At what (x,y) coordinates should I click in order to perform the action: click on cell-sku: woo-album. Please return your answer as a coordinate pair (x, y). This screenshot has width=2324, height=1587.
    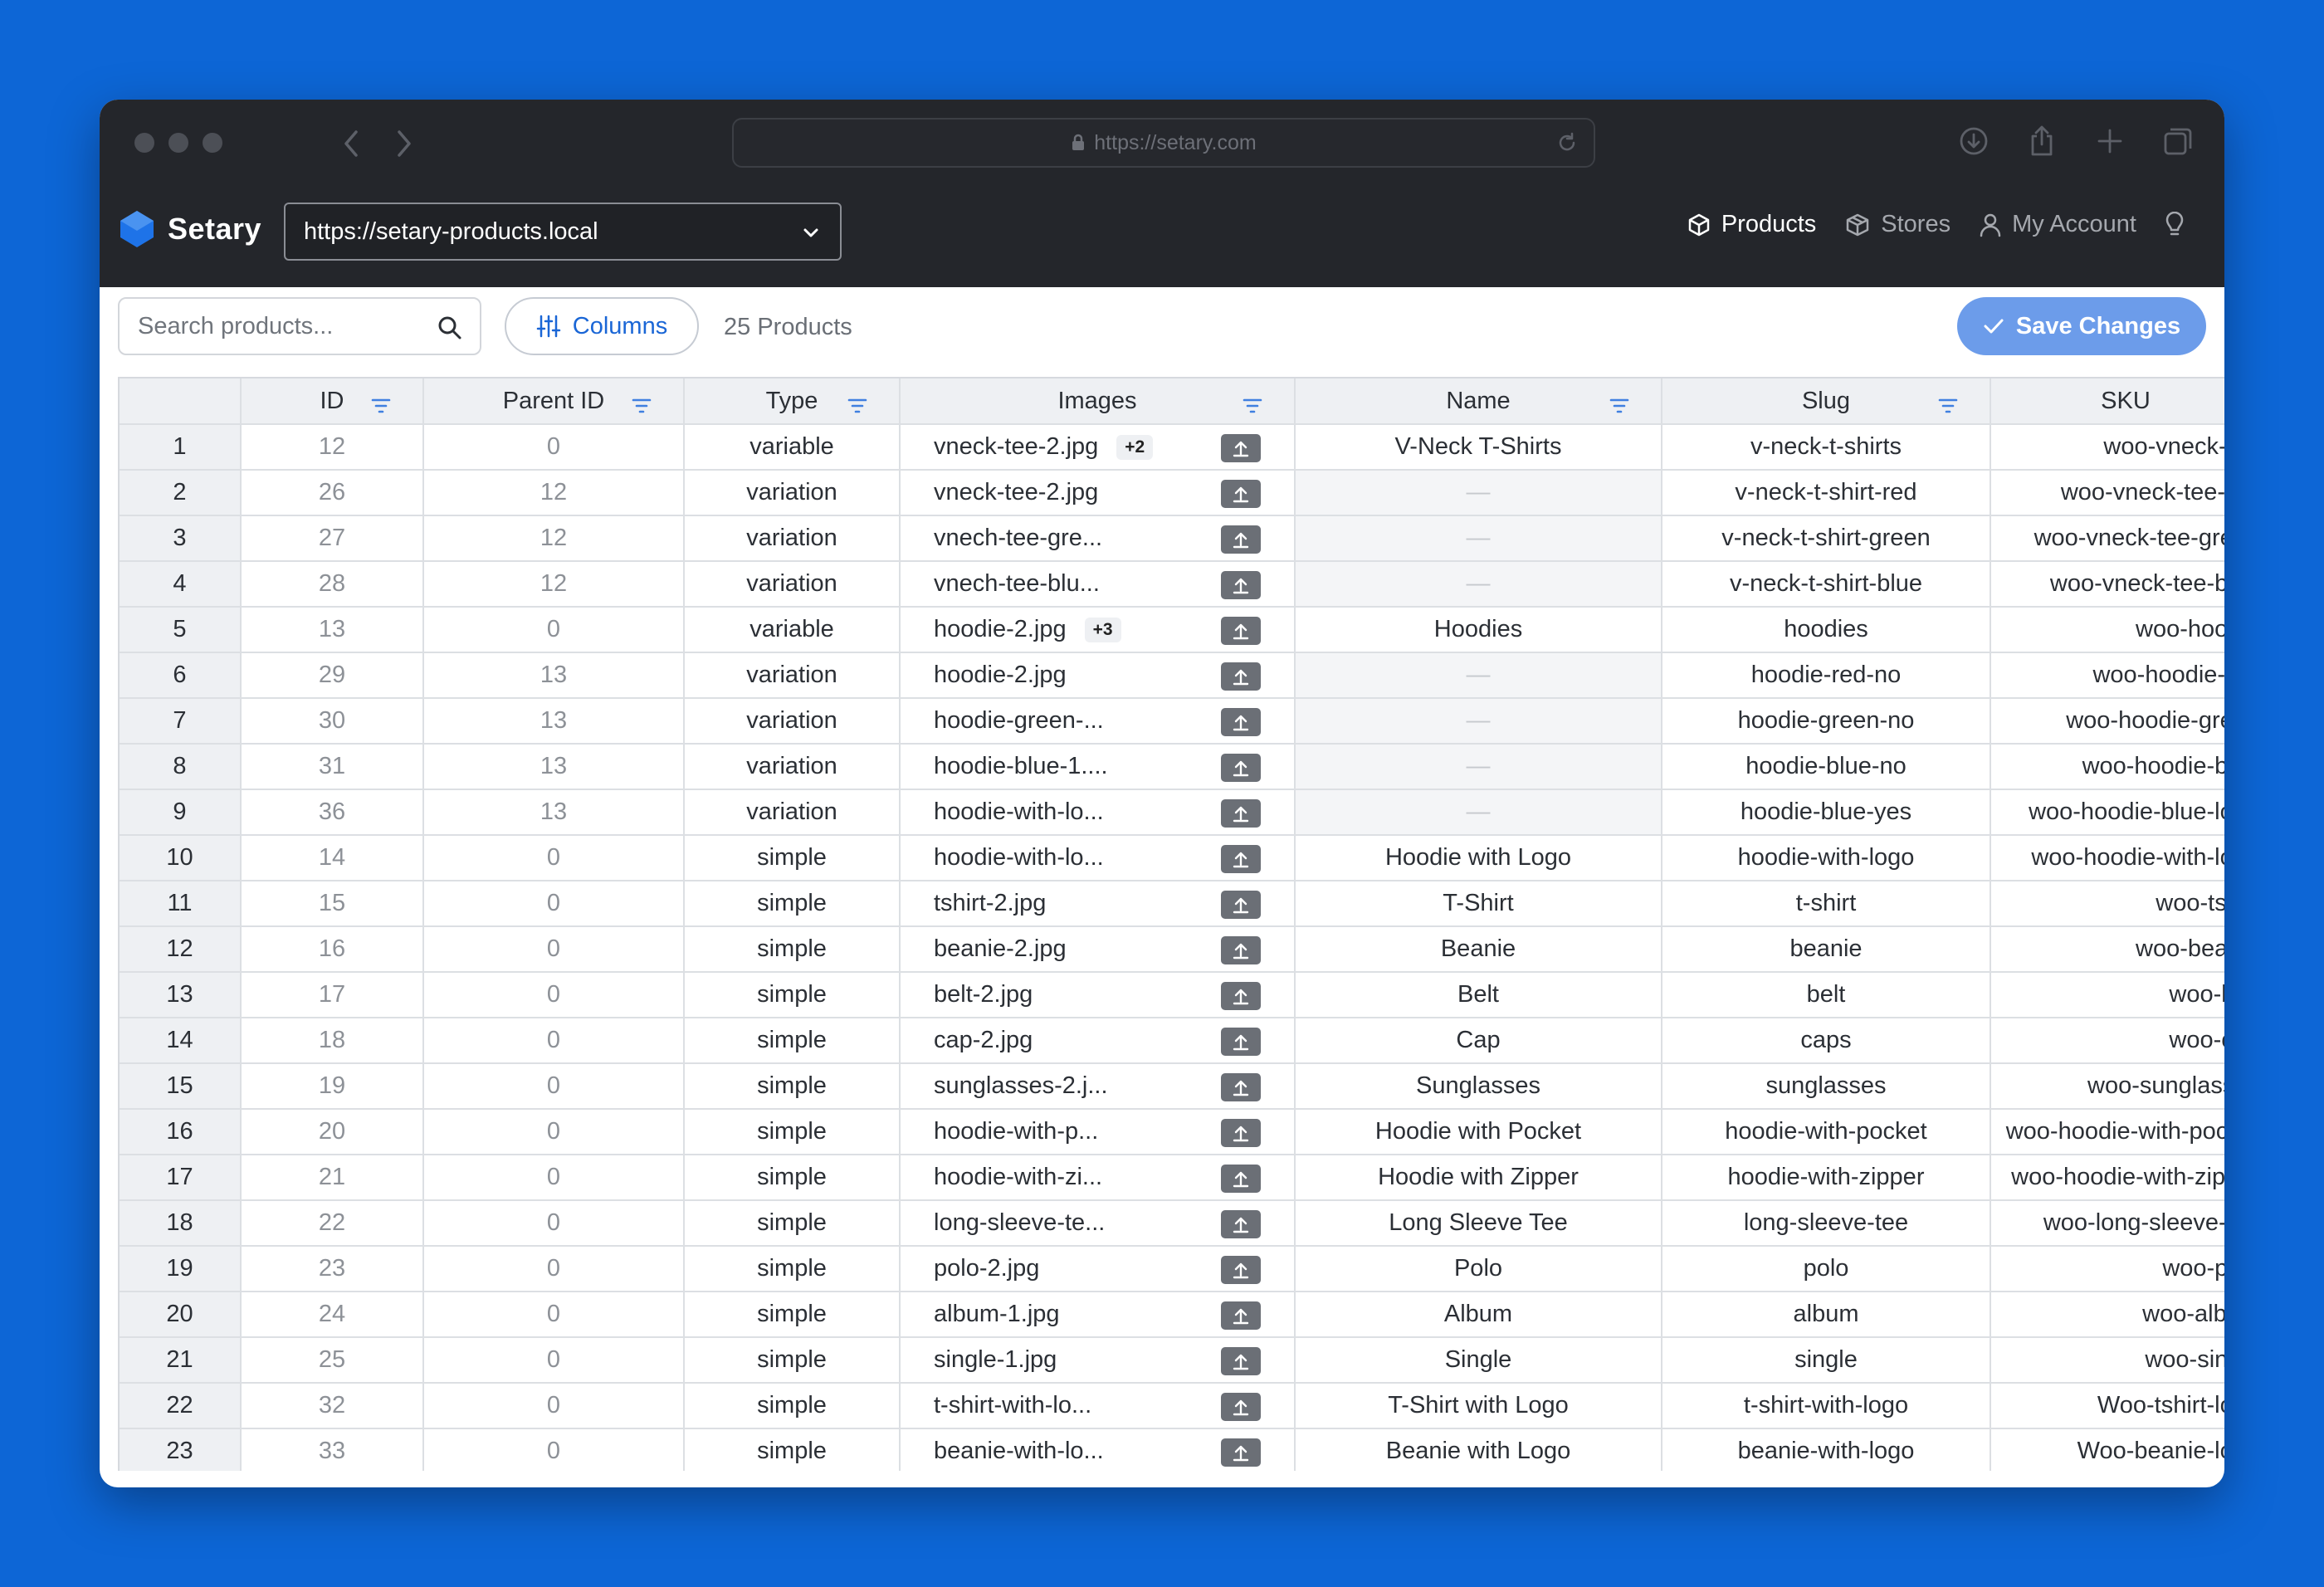
    Looking at the image, I should click on (2107, 1315).